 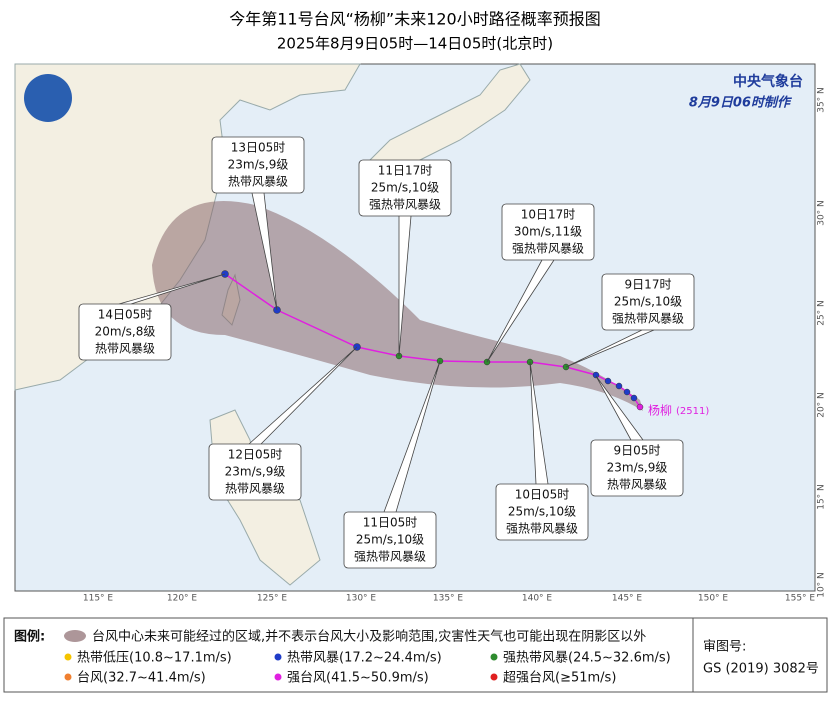 I want to click on lon-label: 150° E, so click(x=713, y=599).